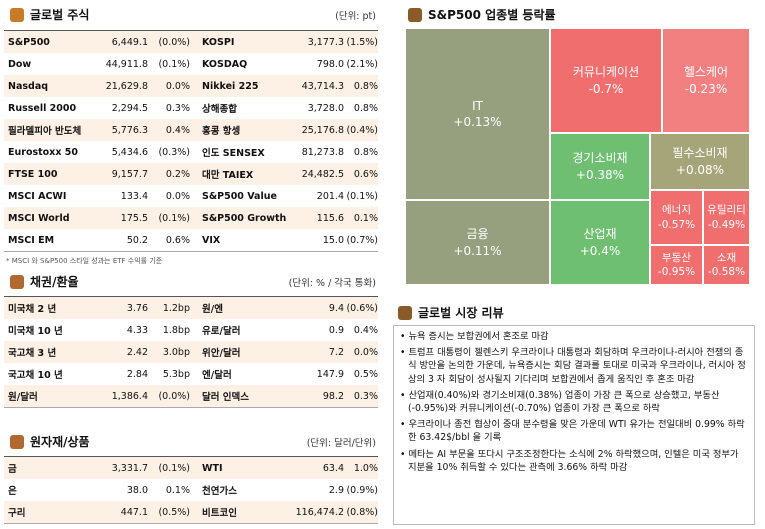 Image resolution: width=765 pixels, height=529 pixels. Describe the element at coordinates (212, 309) in the screenshot. I see `row-label: 원/엔` at that location.